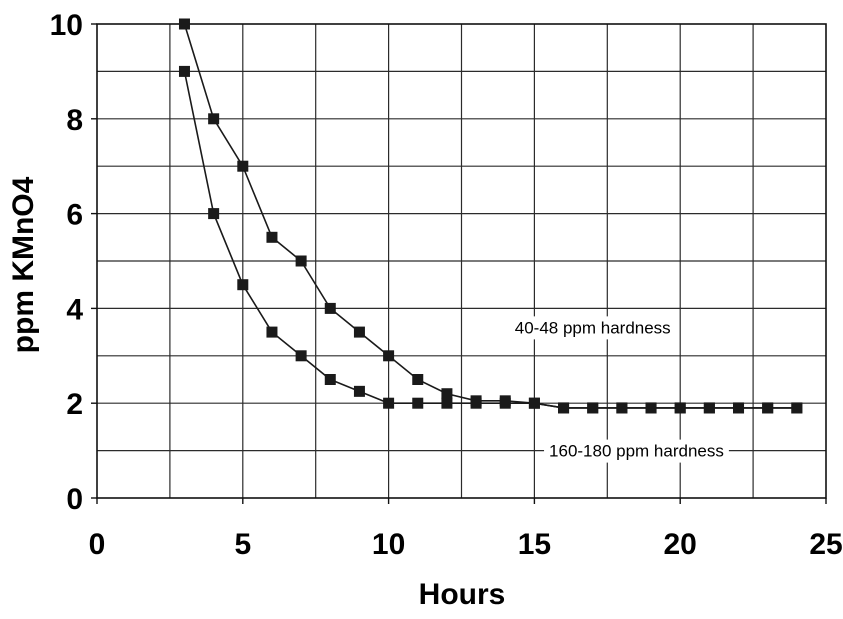 The height and width of the screenshot is (619, 843). Describe the element at coordinates (74, 309) in the screenshot. I see `y-tick-label: 4` at that location.